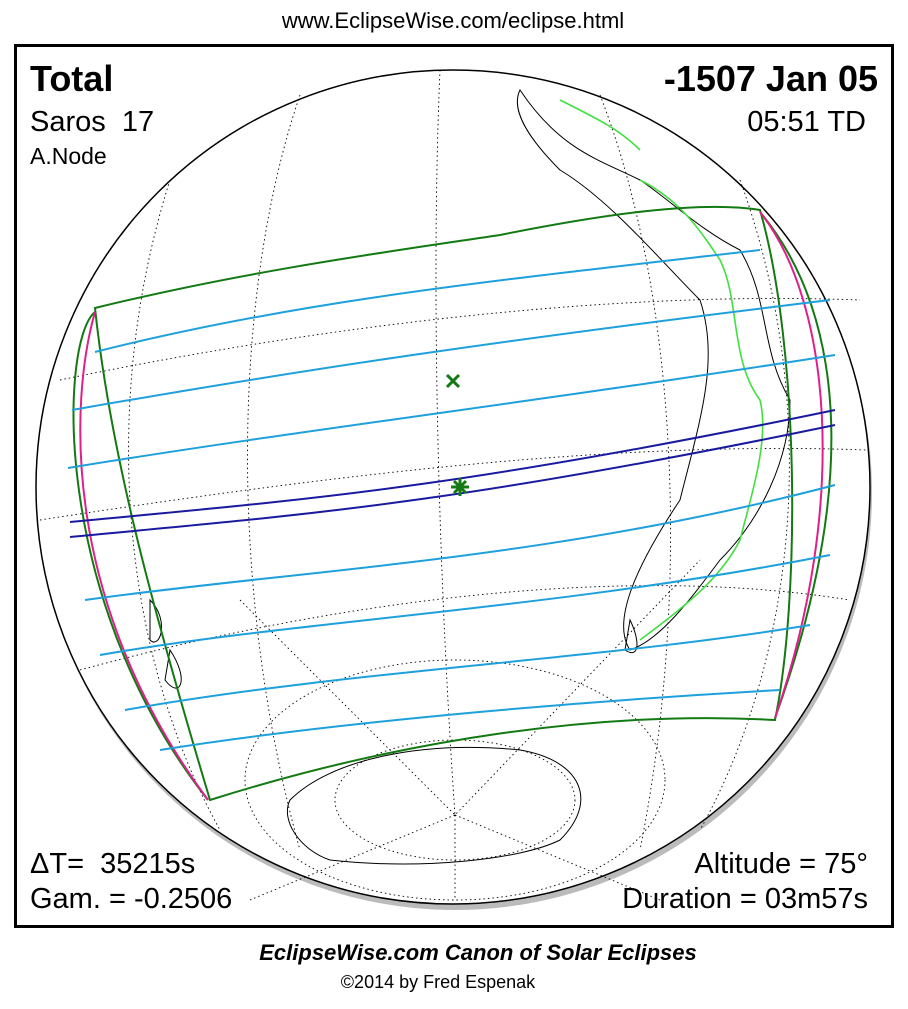  I want to click on footer-credit: ©2014 by Fred Espenak, so click(438, 982).